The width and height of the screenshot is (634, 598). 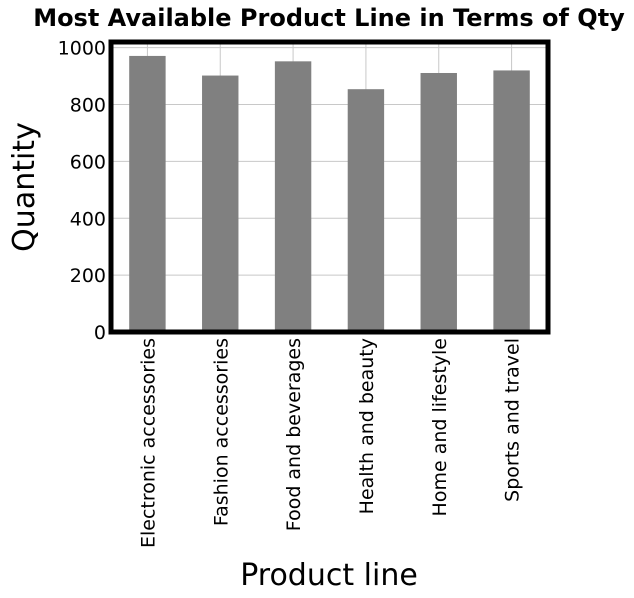 What do you see at coordinates (329, 575) in the screenshot?
I see `x-axis-label: Product line` at bounding box center [329, 575].